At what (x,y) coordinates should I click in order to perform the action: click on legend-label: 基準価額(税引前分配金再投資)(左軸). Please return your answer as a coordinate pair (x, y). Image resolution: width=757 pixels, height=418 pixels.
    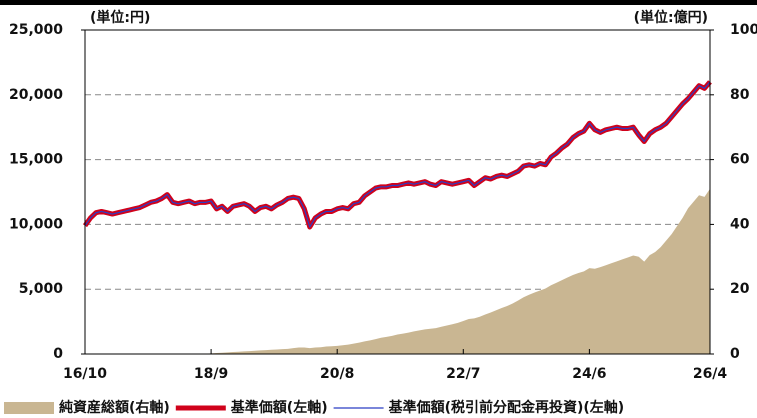
    Looking at the image, I should click on (507, 407).